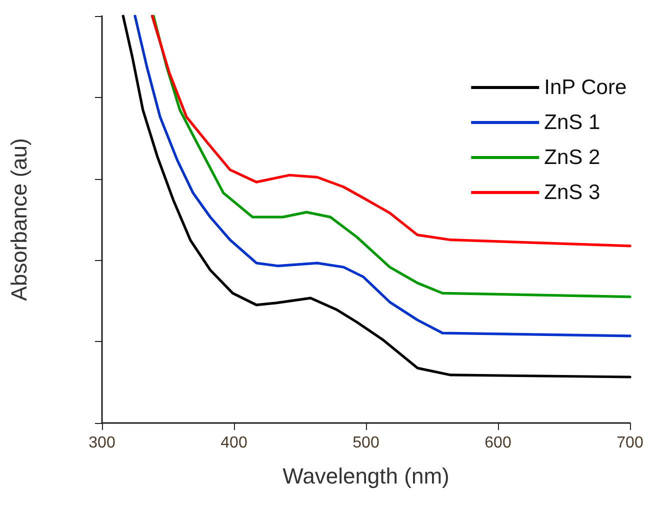 The height and width of the screenshot is (514, 658). What do you see at coordinates (498, 443) in the screenshot?
I see `x-tick-label: 600` at bounding box center [498, 443].